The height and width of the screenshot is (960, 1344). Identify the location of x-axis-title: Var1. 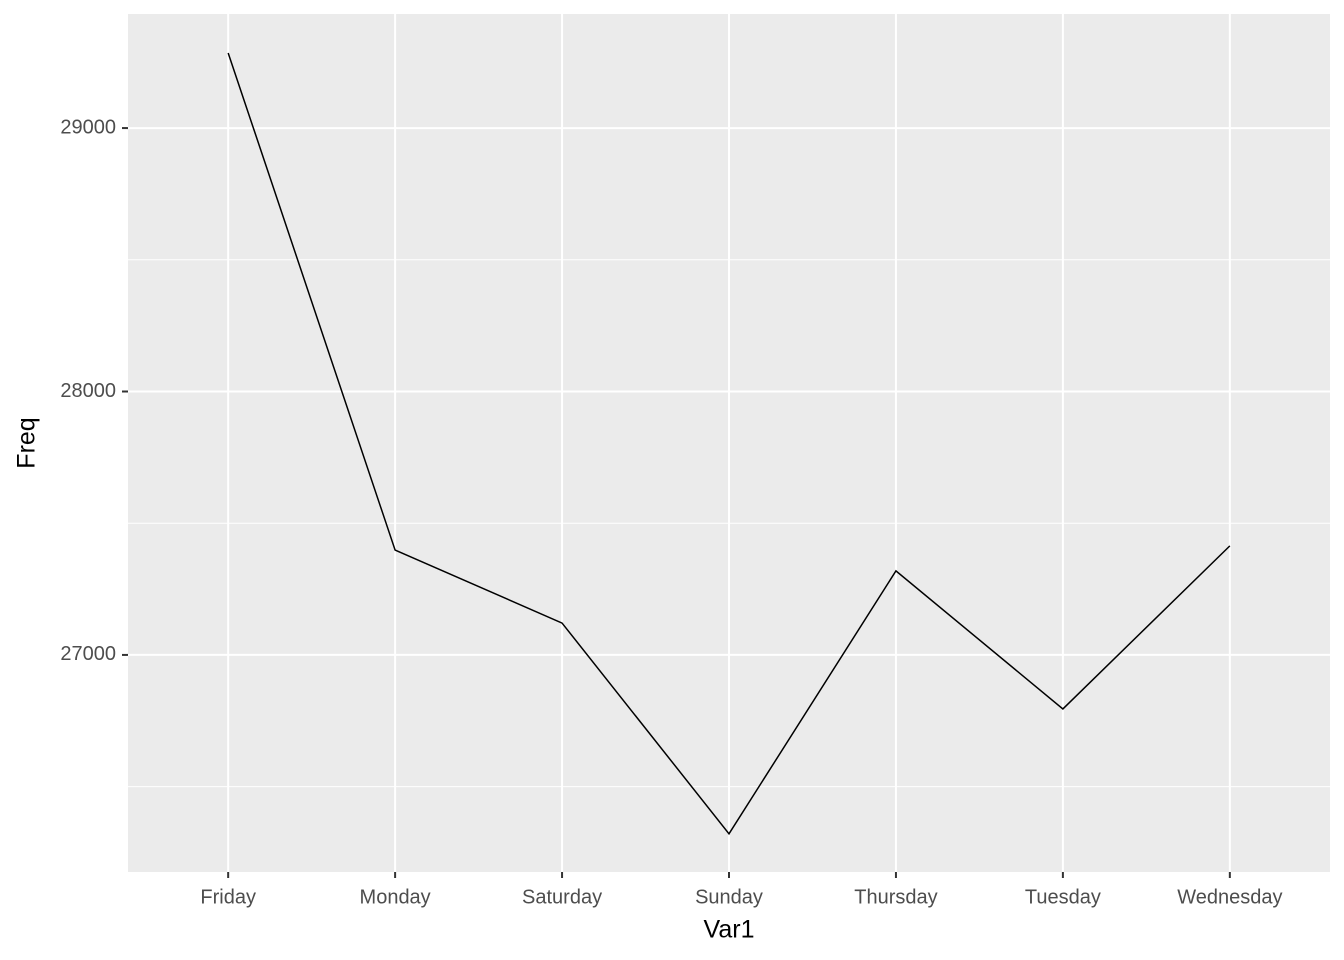
(729, 930).